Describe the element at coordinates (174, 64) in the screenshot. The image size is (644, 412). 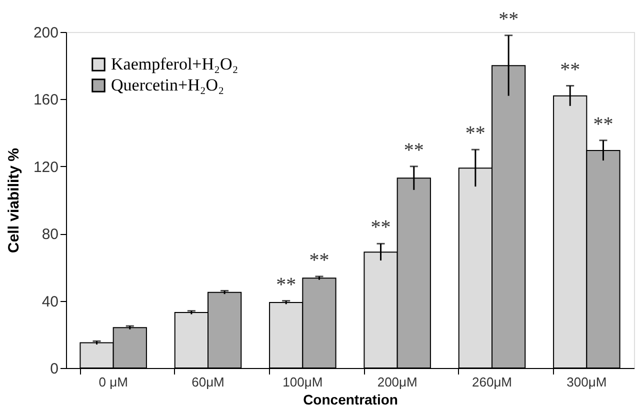
I see `legend-label: Kaempferol+H₂O₂` at that location.